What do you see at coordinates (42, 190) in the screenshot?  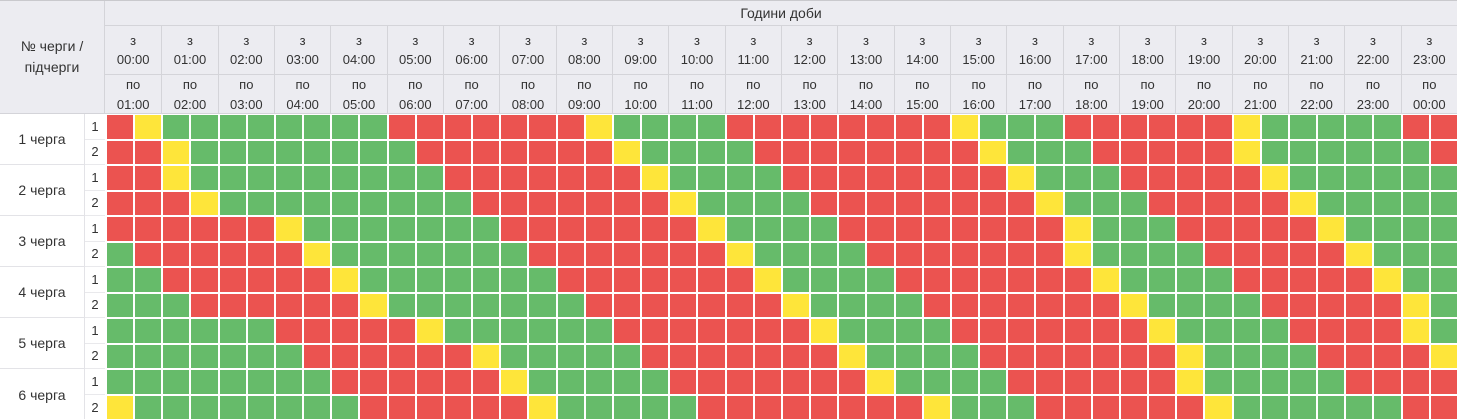 I see `queue-label-2: 2 черга` at bounding box center [42, 190].